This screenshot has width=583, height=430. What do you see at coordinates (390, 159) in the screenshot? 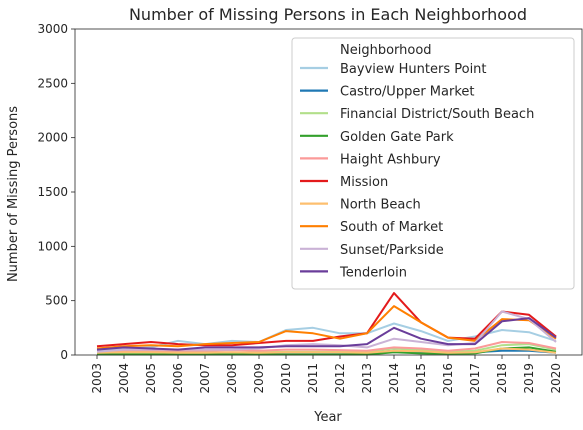
I see `legend-label: Haight Ashbury` at bounding box center [390, 159].